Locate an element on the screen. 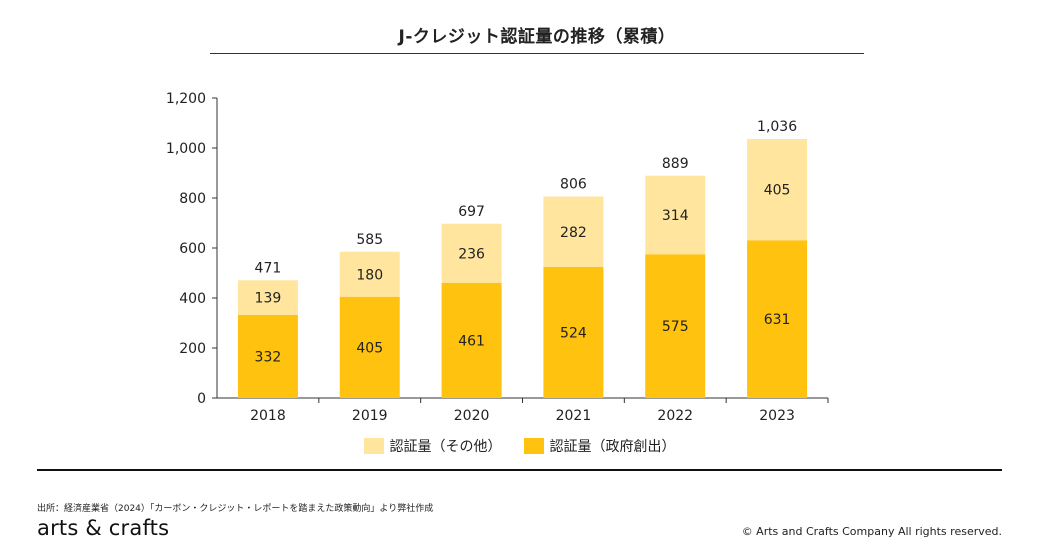 This screenshot has width=1039, height=543. data-label-government: 575 is located at coordinates (675, 327).